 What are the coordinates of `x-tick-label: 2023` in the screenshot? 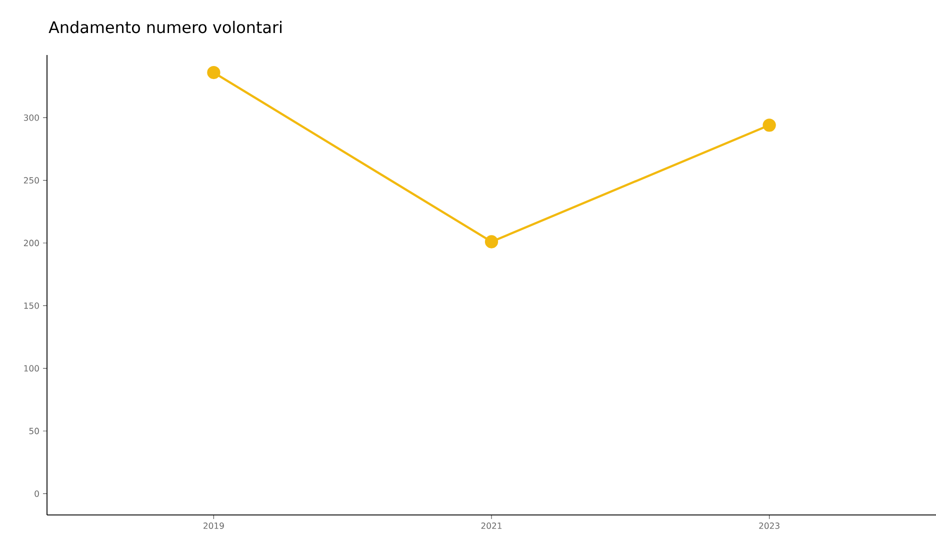 It's located at (769, 525).